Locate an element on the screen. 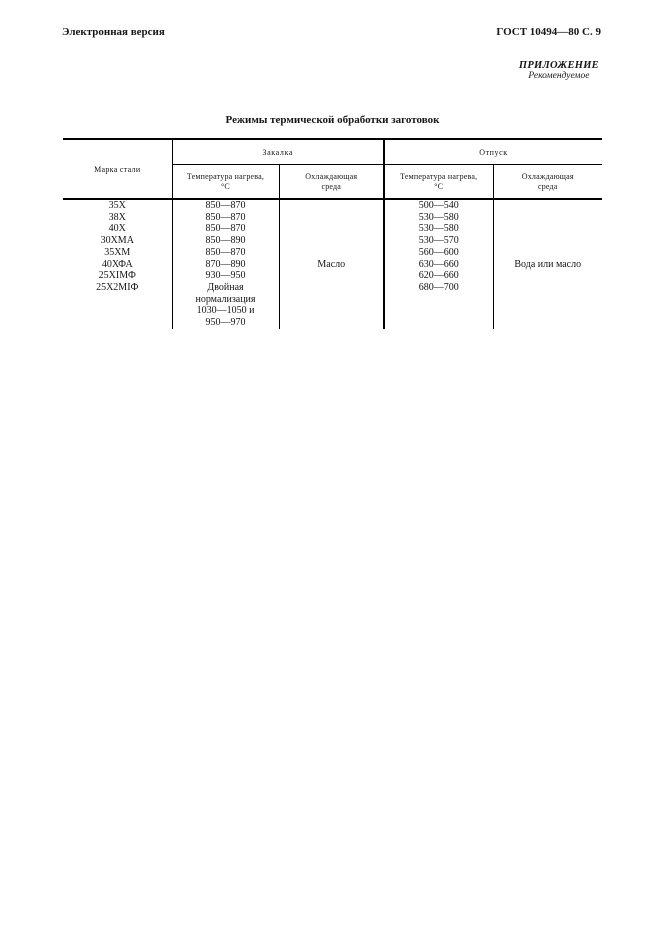 The height and width of the screenshot is (936, 661). column-header-steel-grade: Марка стали is located at coordinates (118, 168).